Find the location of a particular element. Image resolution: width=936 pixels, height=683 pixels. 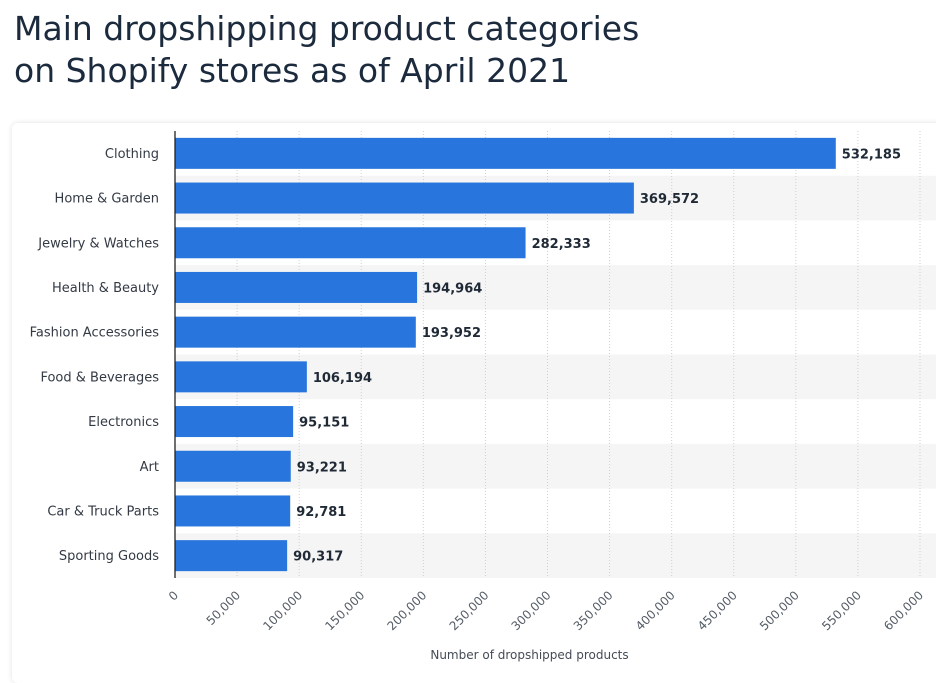

chart-title-line-1: Main dropshipping product categories is located at coordinates (327, 28).